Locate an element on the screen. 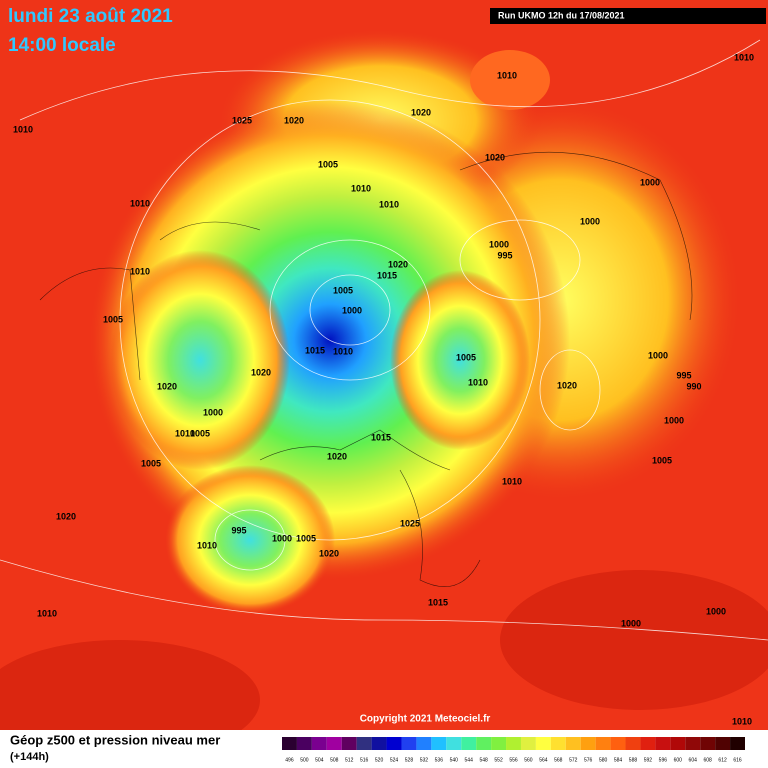 This screenshot has height=768, width=768. title-time: 14:00 locale is located at coordinates (62, 45).